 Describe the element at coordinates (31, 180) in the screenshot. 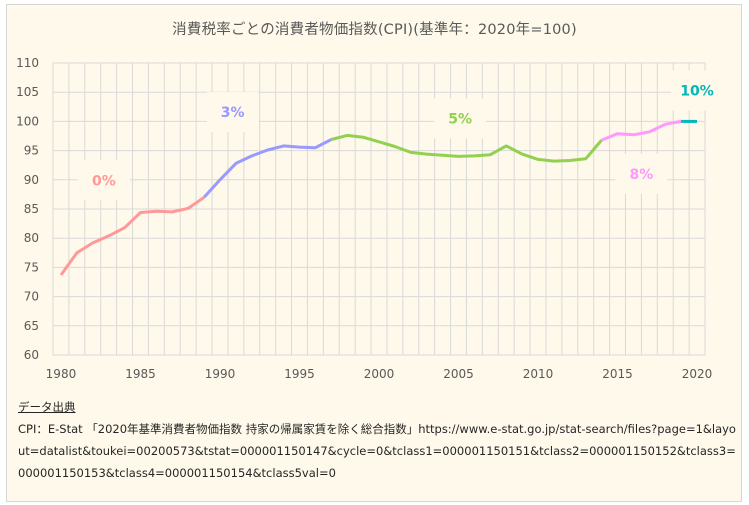

I see `y-tick-label: 90` at that location.